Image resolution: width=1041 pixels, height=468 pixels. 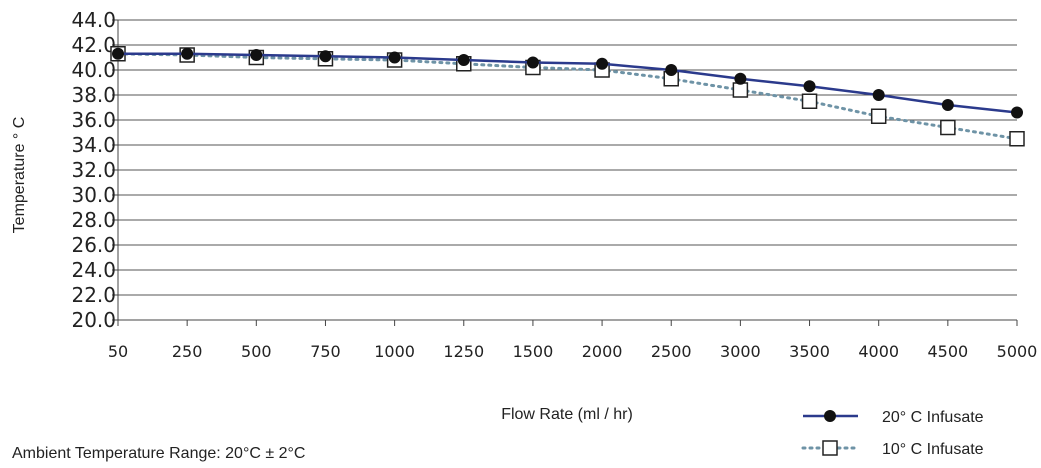 I want to click on legend: 20° C Infusate 10° C Infusate, so click(x=892, y=433).